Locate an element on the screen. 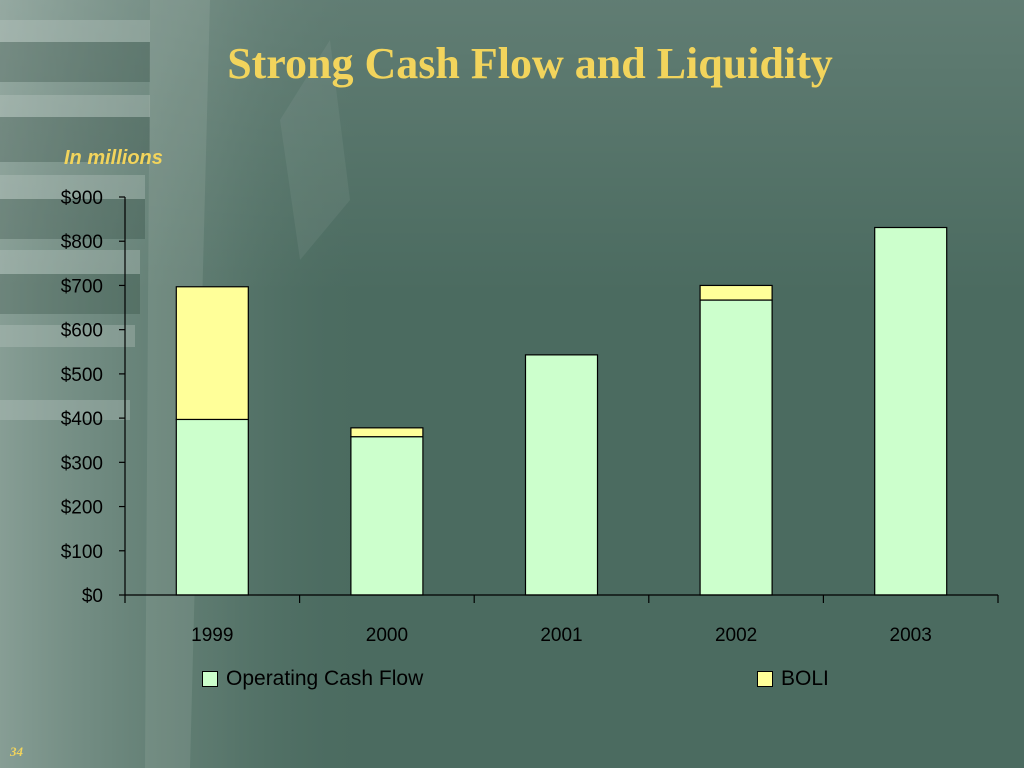 The width and height of the screenshot is (1024, 768). y-tick-label: $400 is located at coordinates (82, 419).